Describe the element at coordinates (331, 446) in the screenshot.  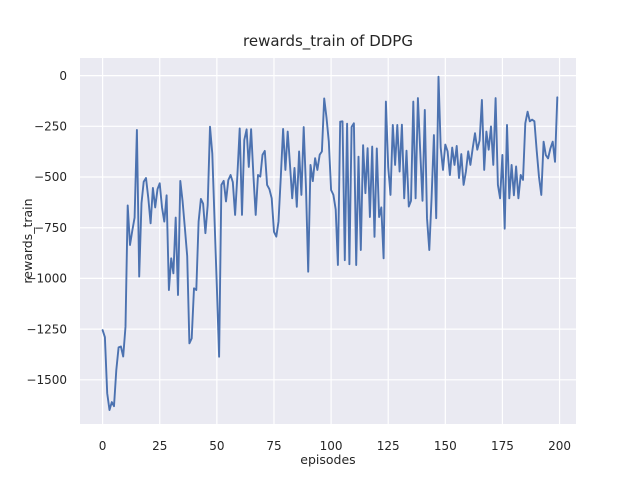
I see `x-tick-label: 100` at that location.